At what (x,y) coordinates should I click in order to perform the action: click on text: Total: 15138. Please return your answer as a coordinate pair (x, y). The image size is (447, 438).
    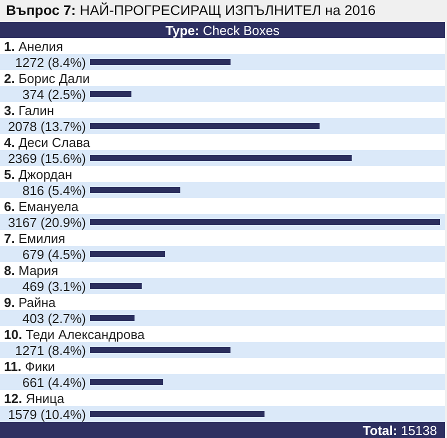
    Looking at the image, I should click on (399, 430).